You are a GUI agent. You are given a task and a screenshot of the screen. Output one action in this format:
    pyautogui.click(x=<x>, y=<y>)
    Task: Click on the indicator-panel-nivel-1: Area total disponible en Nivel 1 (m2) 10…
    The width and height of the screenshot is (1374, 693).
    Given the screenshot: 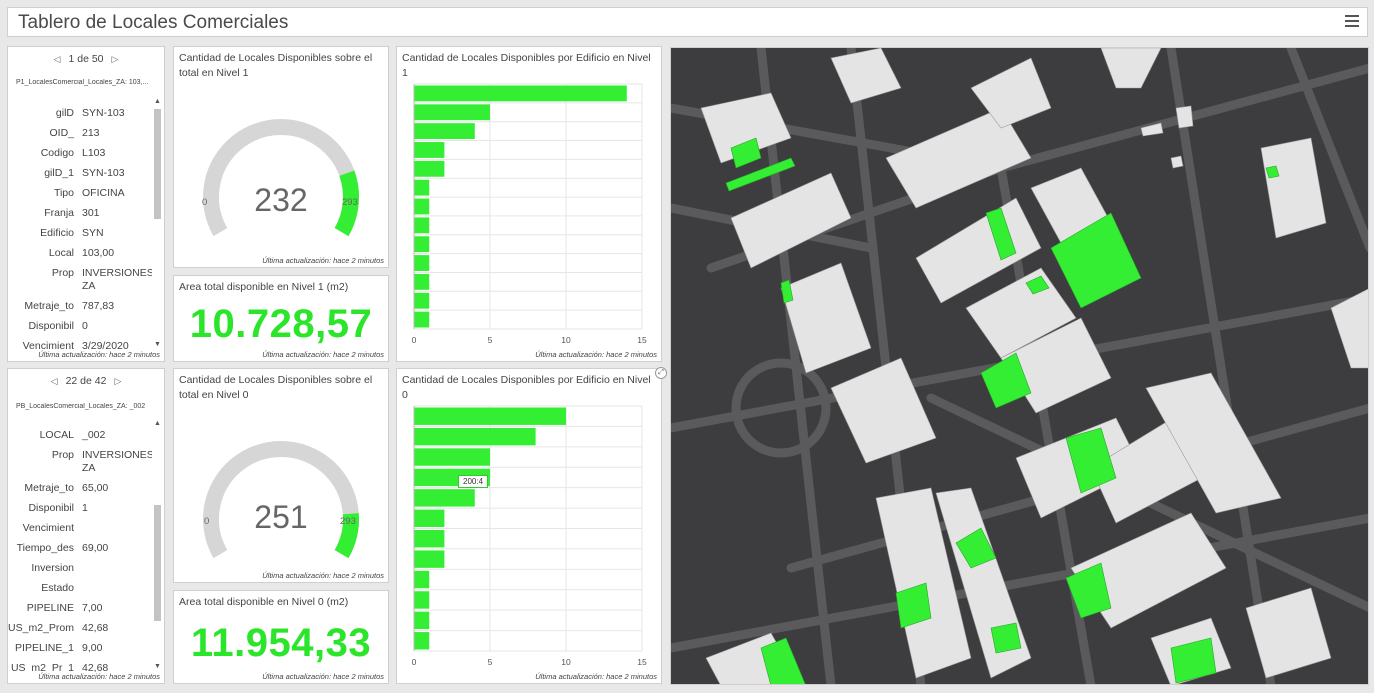 What is the action you would take?
    pyautogui.click(x=281, y=318)
    